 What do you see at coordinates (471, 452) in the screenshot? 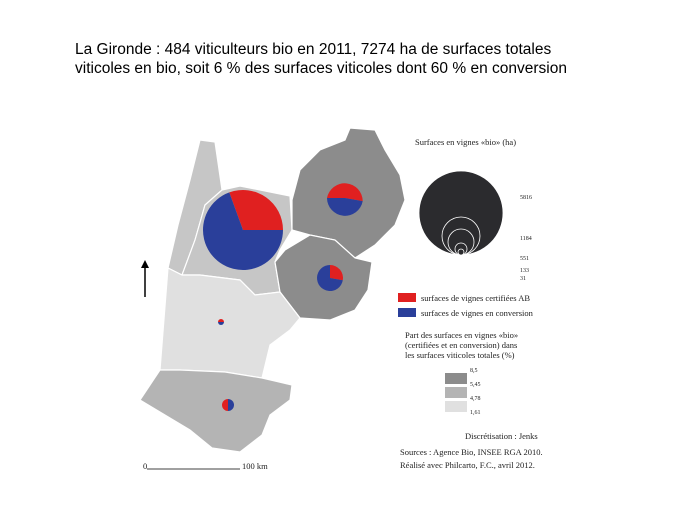
I see `source: Sources : Agence Bio, INSEE RGA 2010.` at bounding box center [471, 452].